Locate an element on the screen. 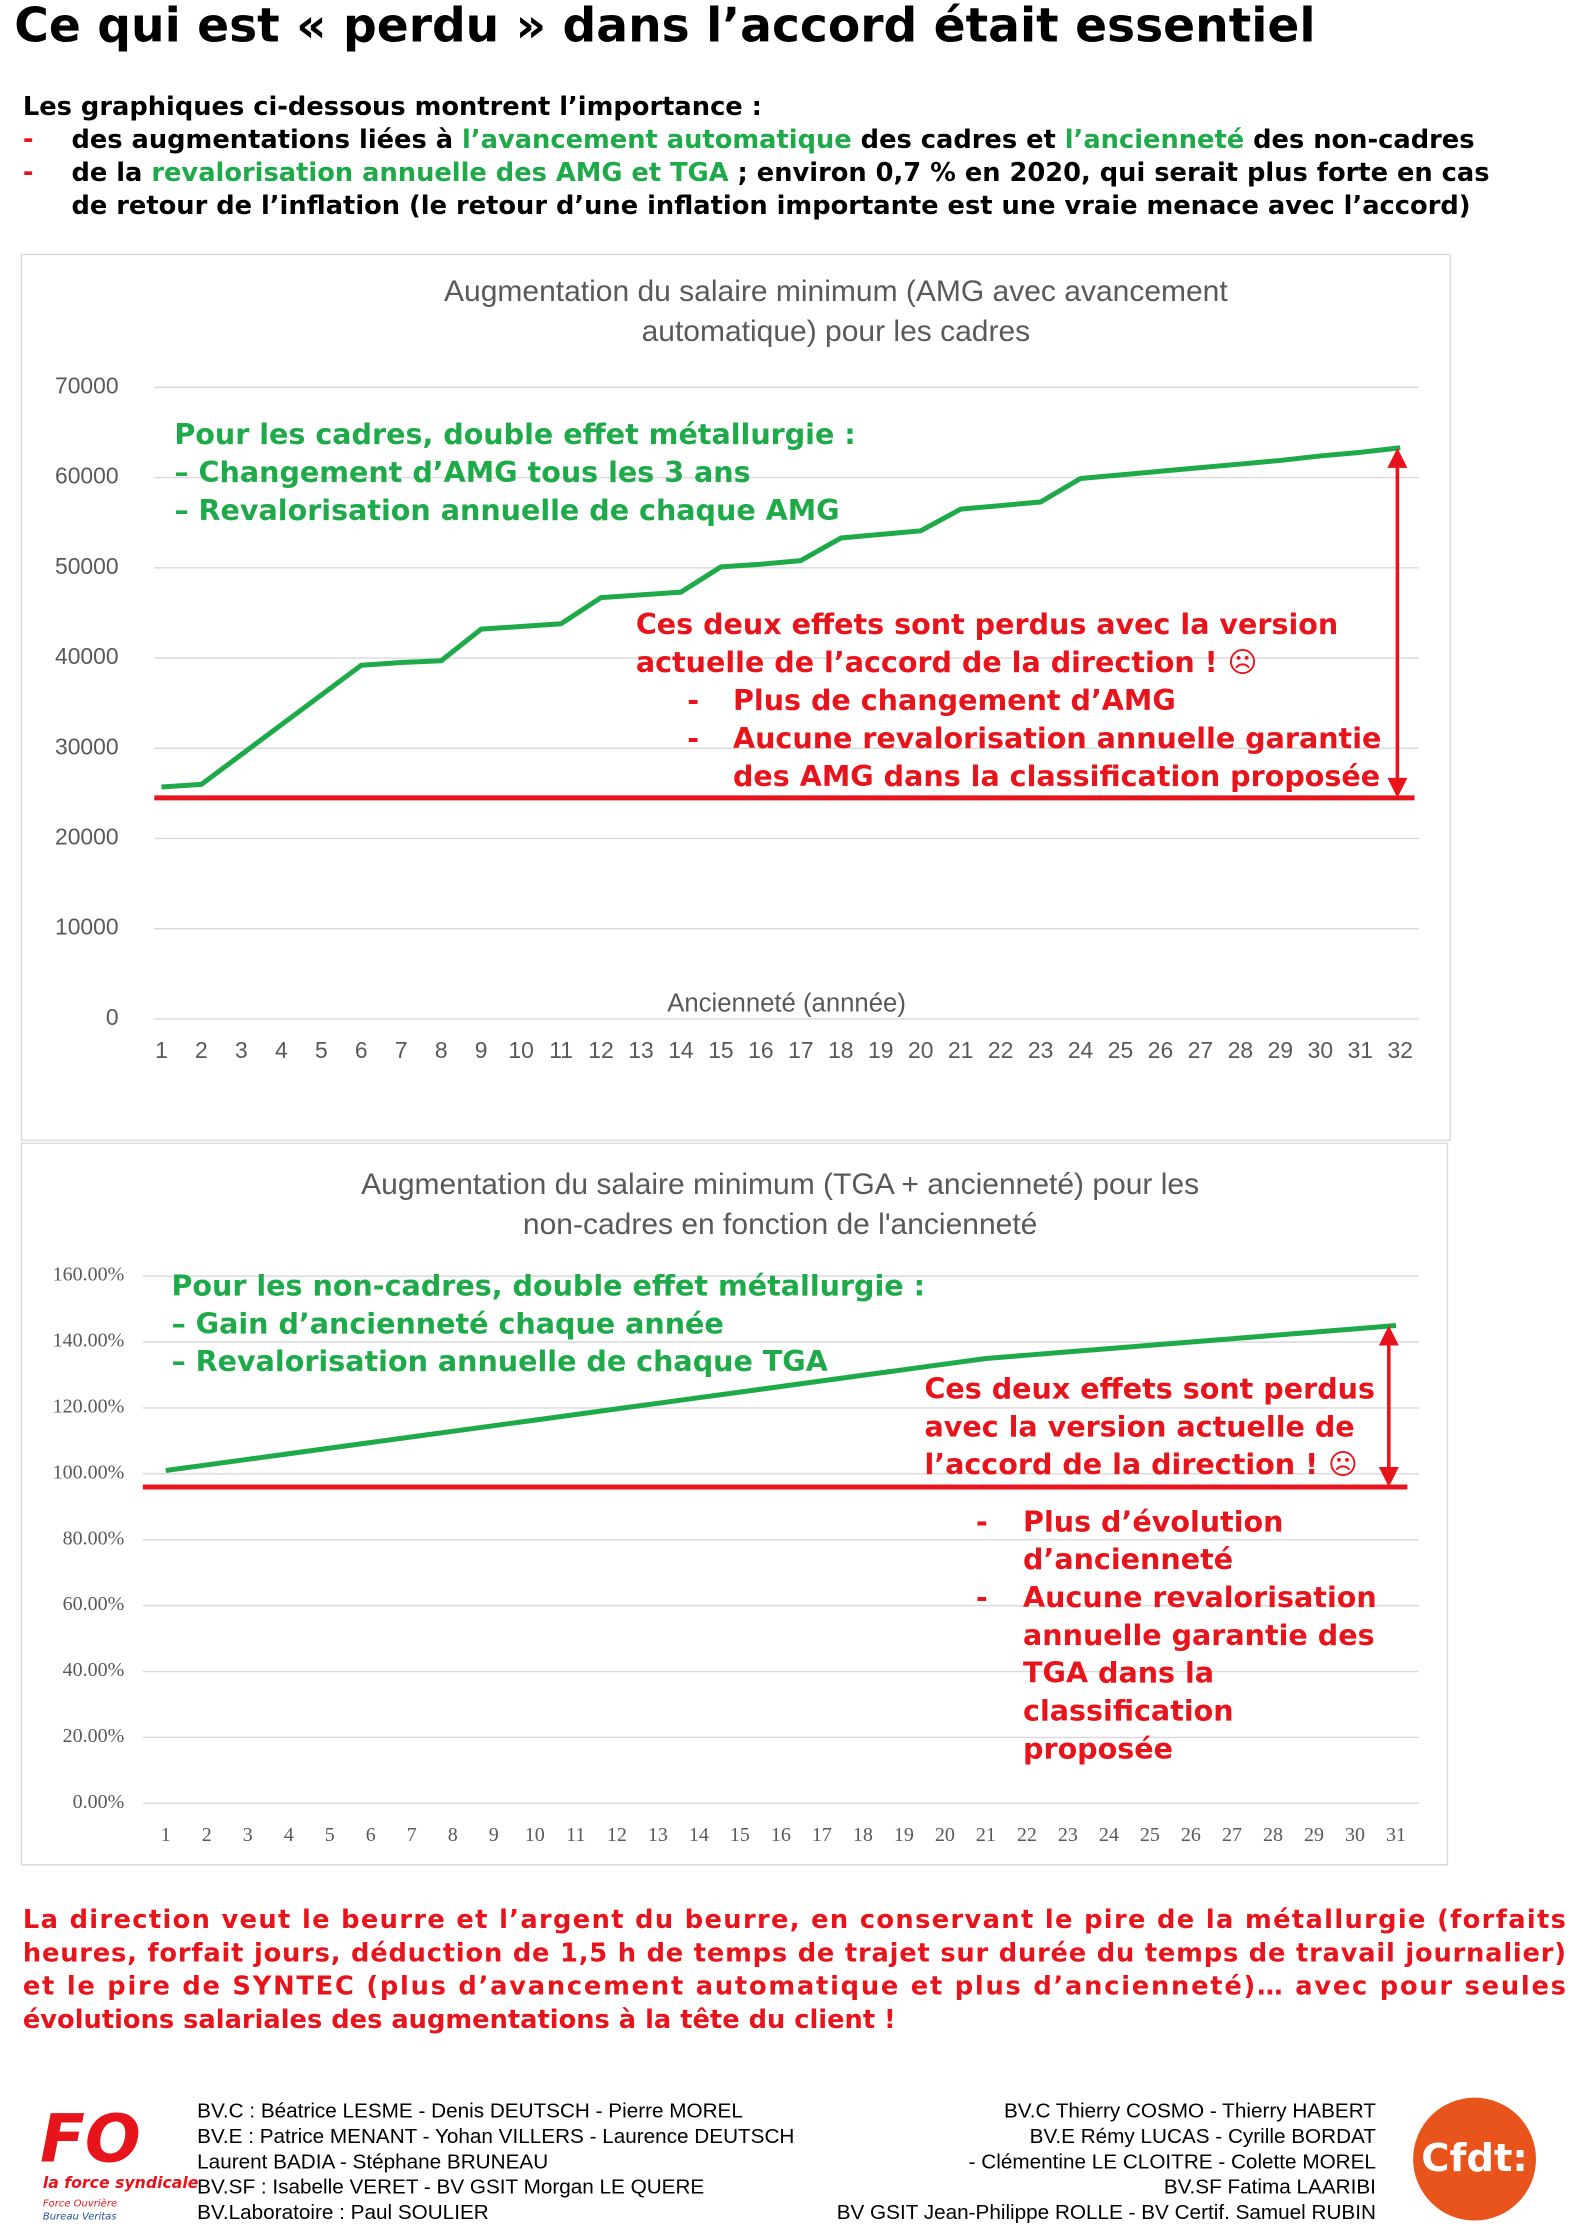 The width and height of the screenshot is (1576, 2235). annotation: avec la version actuelle de is located at coordinates (1139, 1426).